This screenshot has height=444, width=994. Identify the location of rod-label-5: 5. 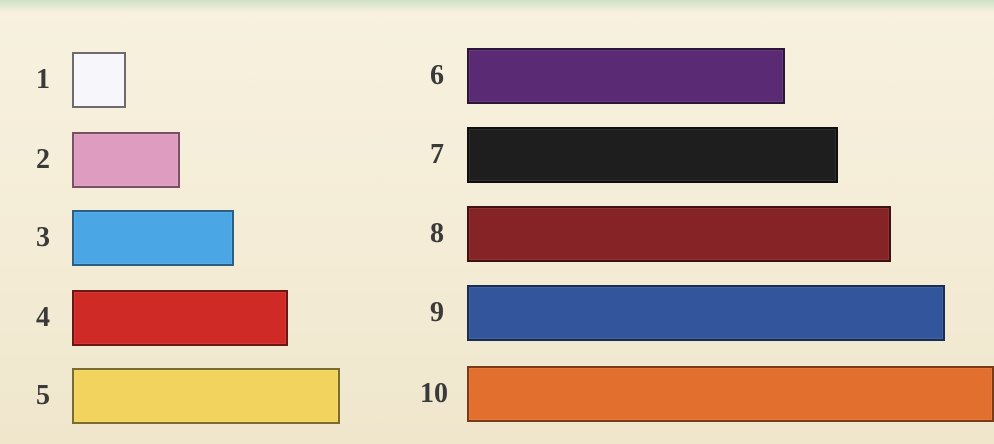
(43, 395).